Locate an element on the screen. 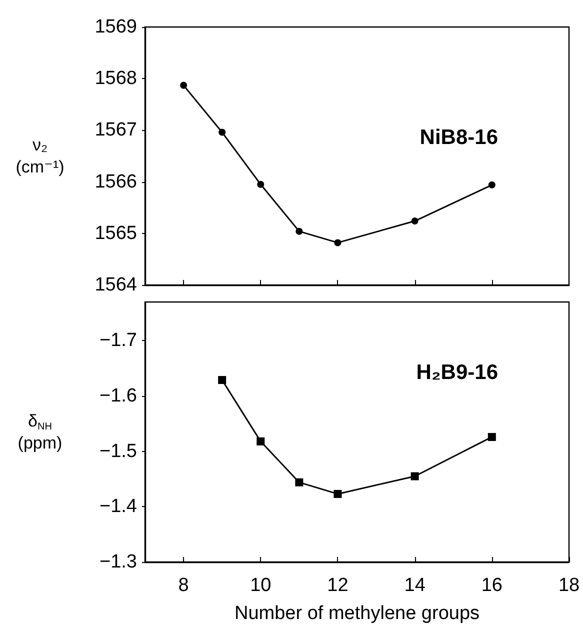 The height and width of the screenshot is (630, 583). x-tick-label: 10 is located at coordinates (261, 585).